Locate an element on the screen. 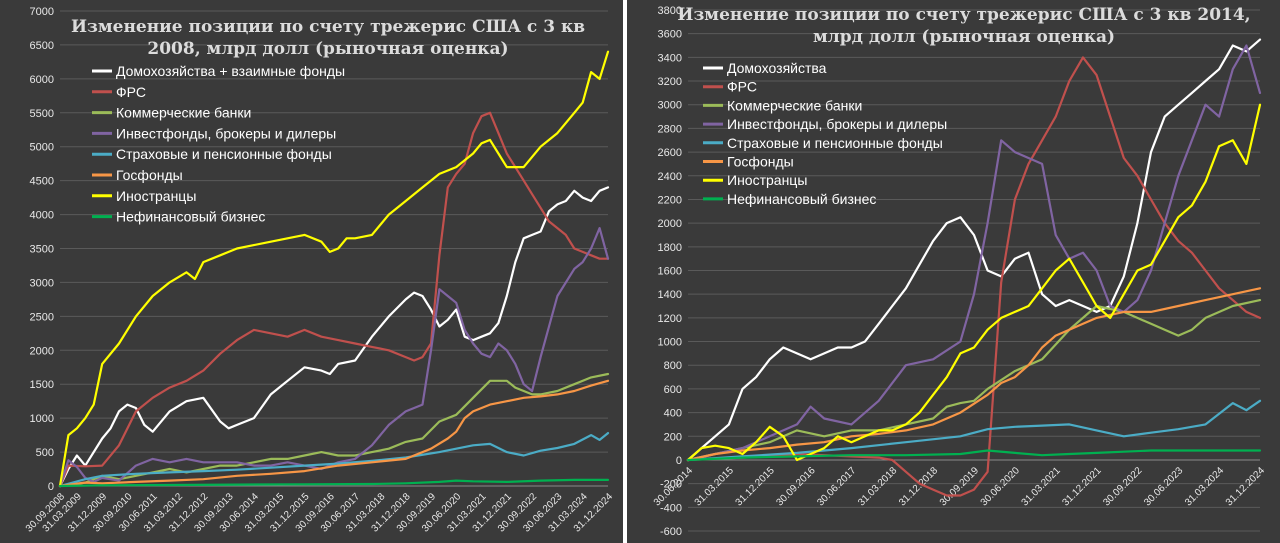  y-tick-label: 2500 is located at coordinates (42, 317).